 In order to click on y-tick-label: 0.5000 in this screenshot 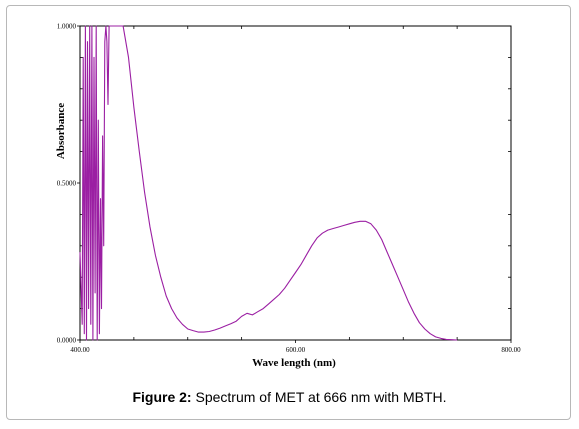, I will do `click(67, 184)`.